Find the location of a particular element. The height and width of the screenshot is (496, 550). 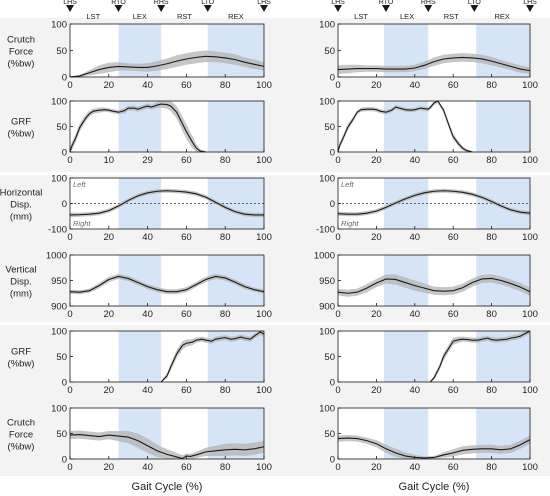

direction-label-left: Left is located at coordinates (347, 184).